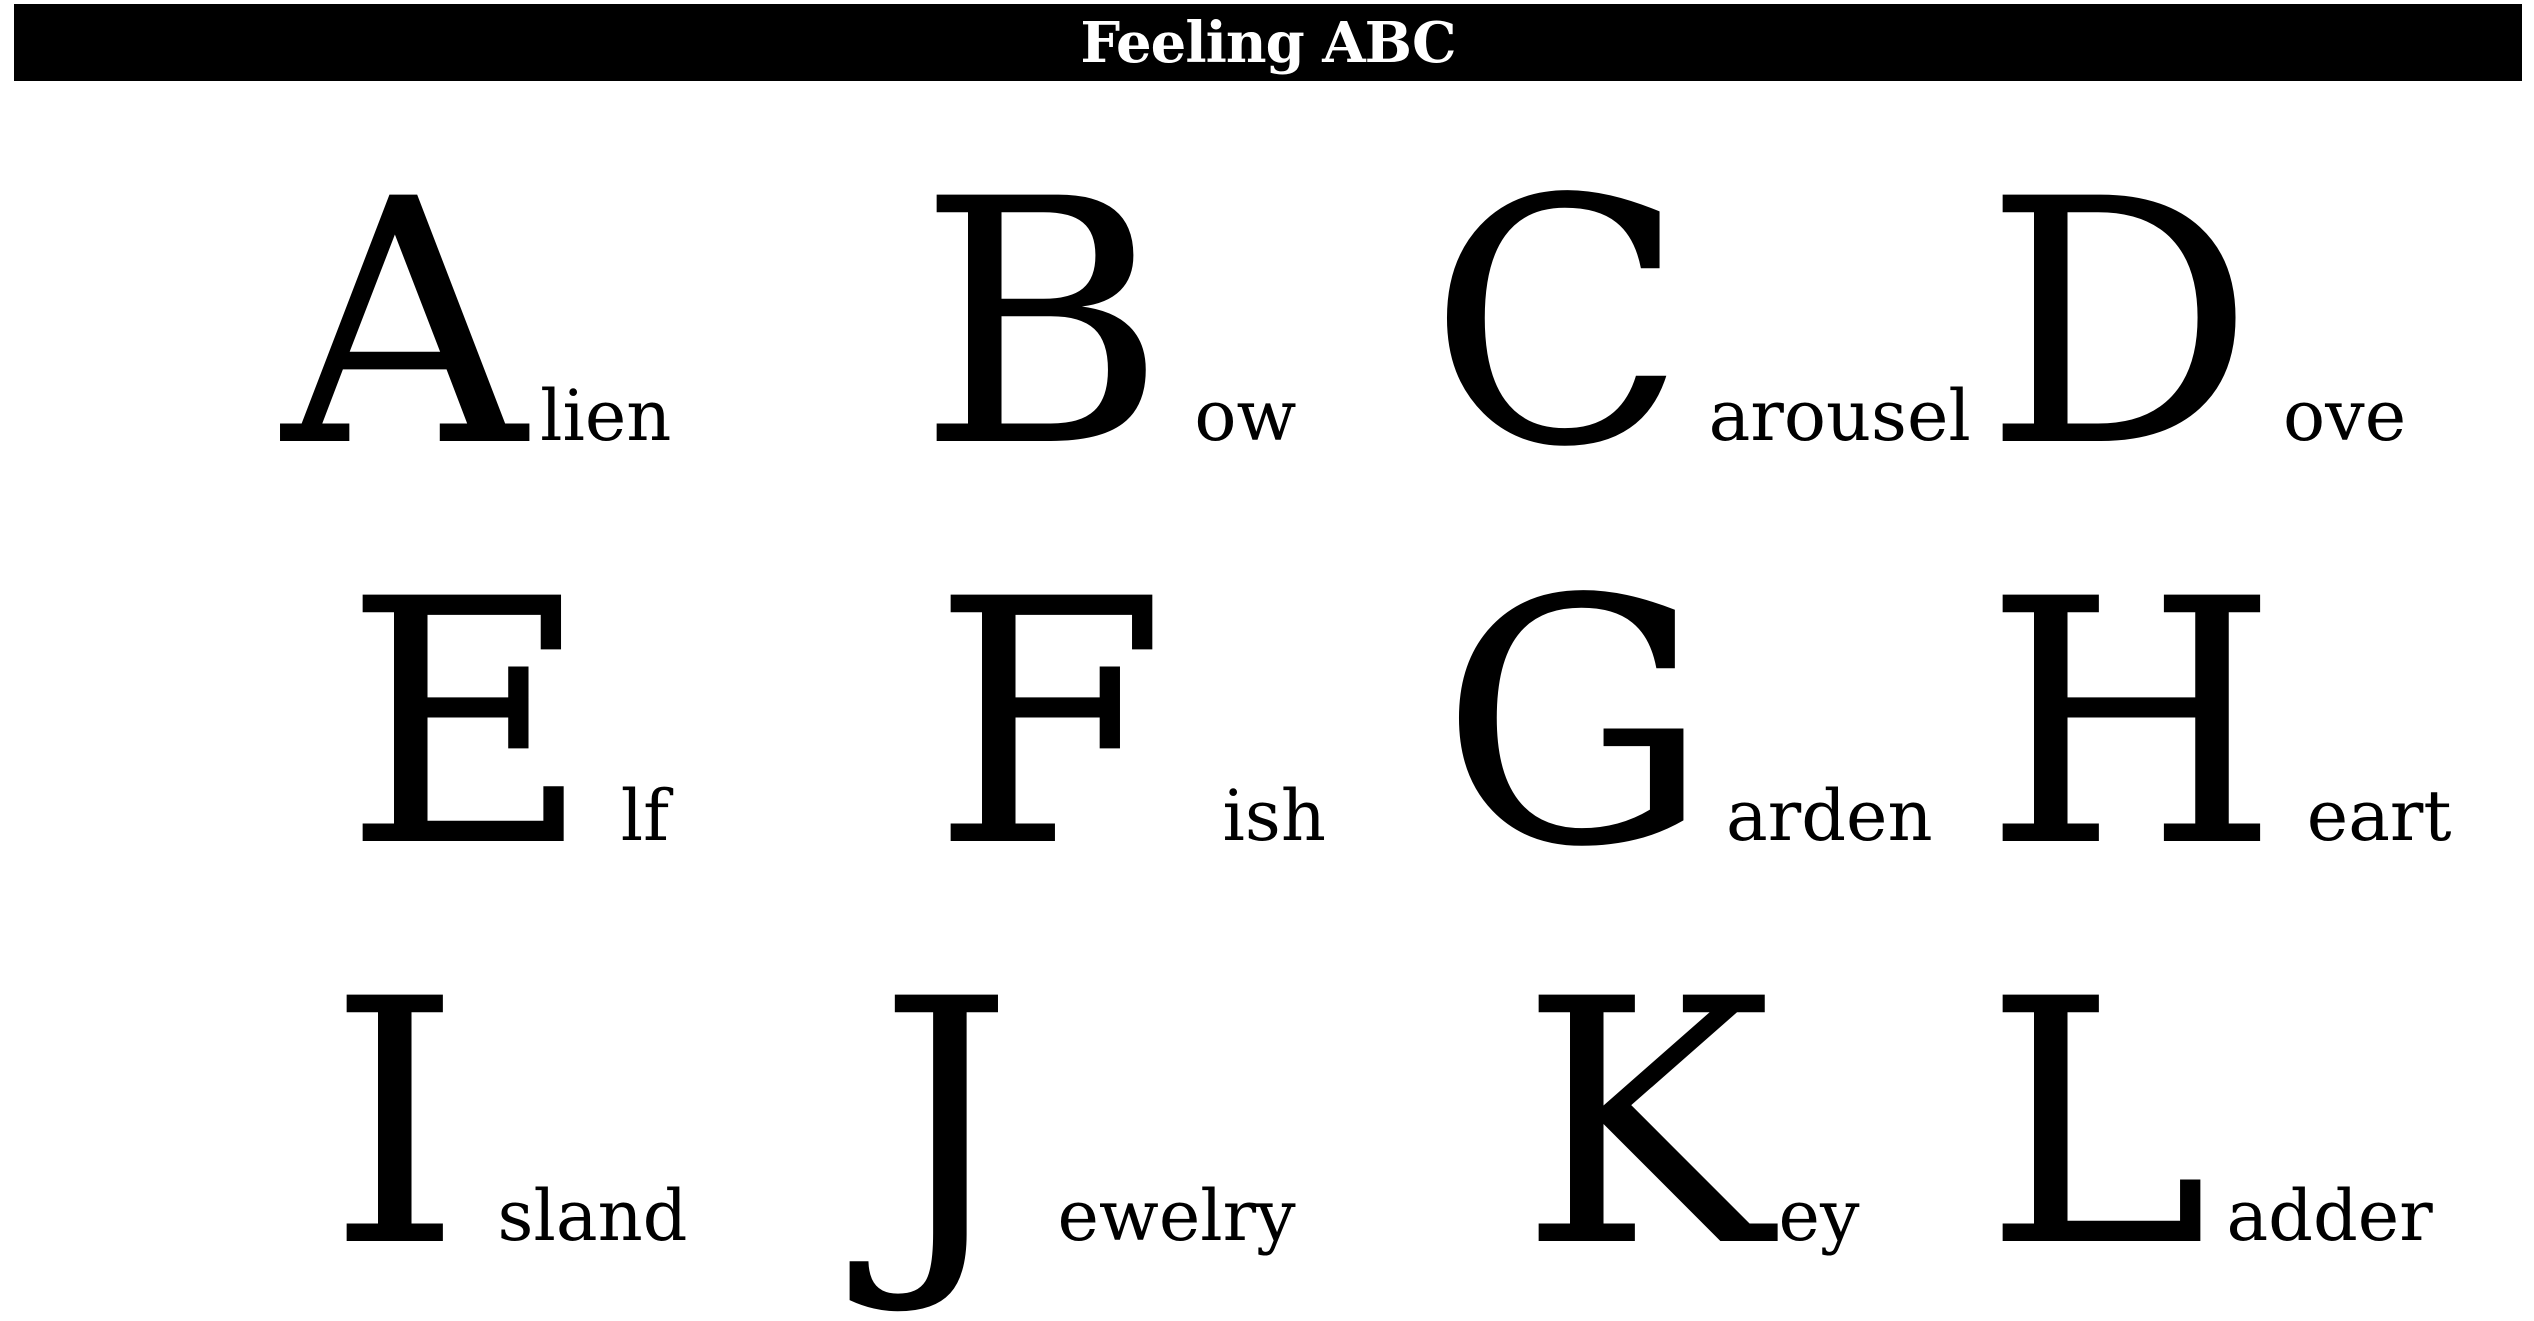 This screenshot has height=1321, width=2534. I want to click on word-fish: F ish, so click(1129, 724).